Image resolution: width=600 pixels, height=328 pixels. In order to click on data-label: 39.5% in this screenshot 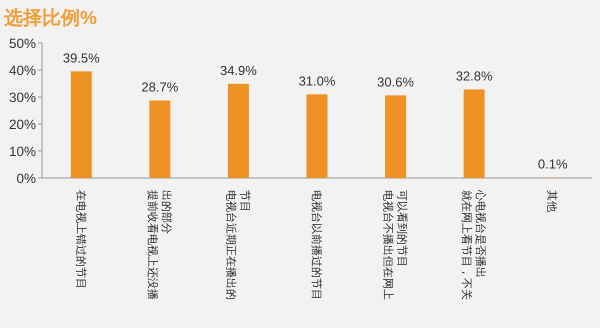, I will do `click(81, 58)`.